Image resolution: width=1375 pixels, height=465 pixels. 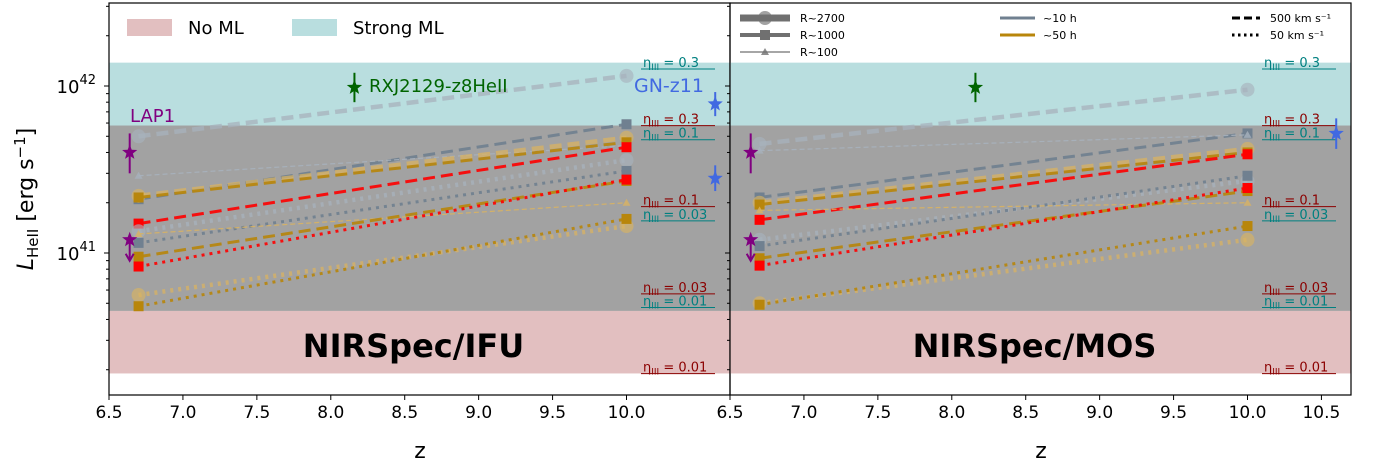 What do you see at coordinates (1296, 289) in the screenshot?
I see `eta-label-5: ηIII = 0.03` at bounding box center [1296, 289].